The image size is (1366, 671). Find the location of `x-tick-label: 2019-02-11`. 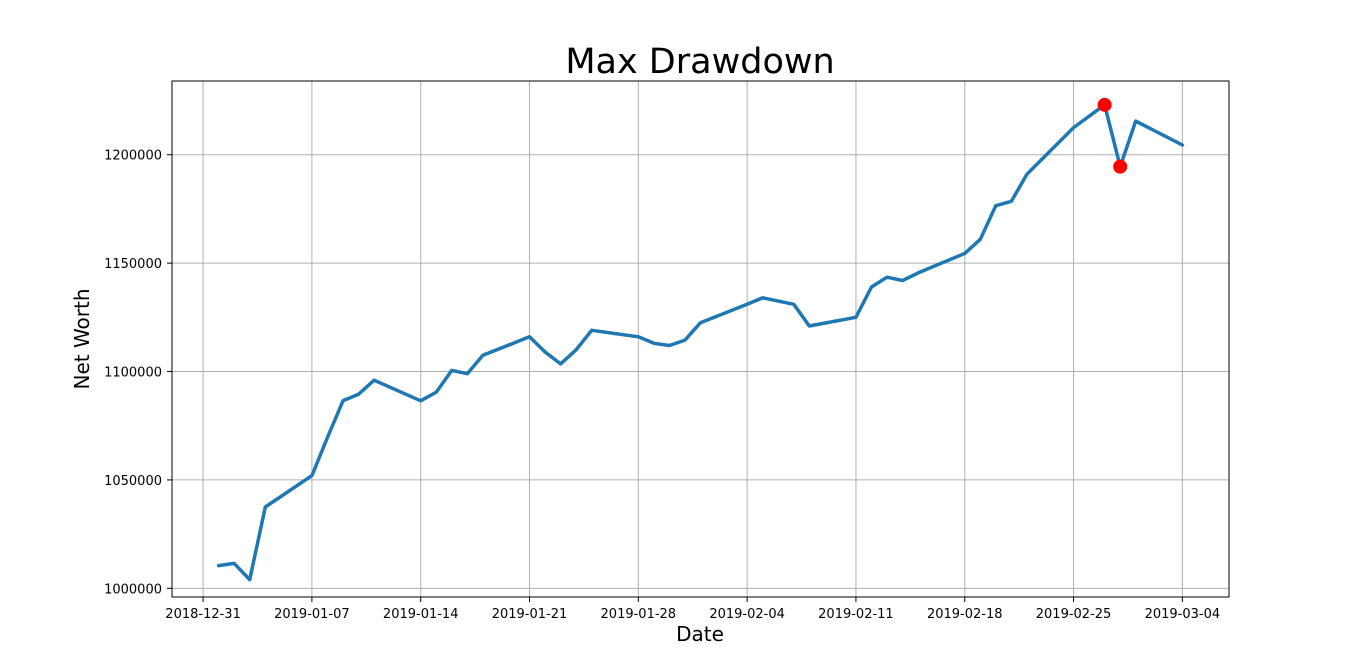

x-tick-label: 2019-02-11 is located at coordinates (856, 614).